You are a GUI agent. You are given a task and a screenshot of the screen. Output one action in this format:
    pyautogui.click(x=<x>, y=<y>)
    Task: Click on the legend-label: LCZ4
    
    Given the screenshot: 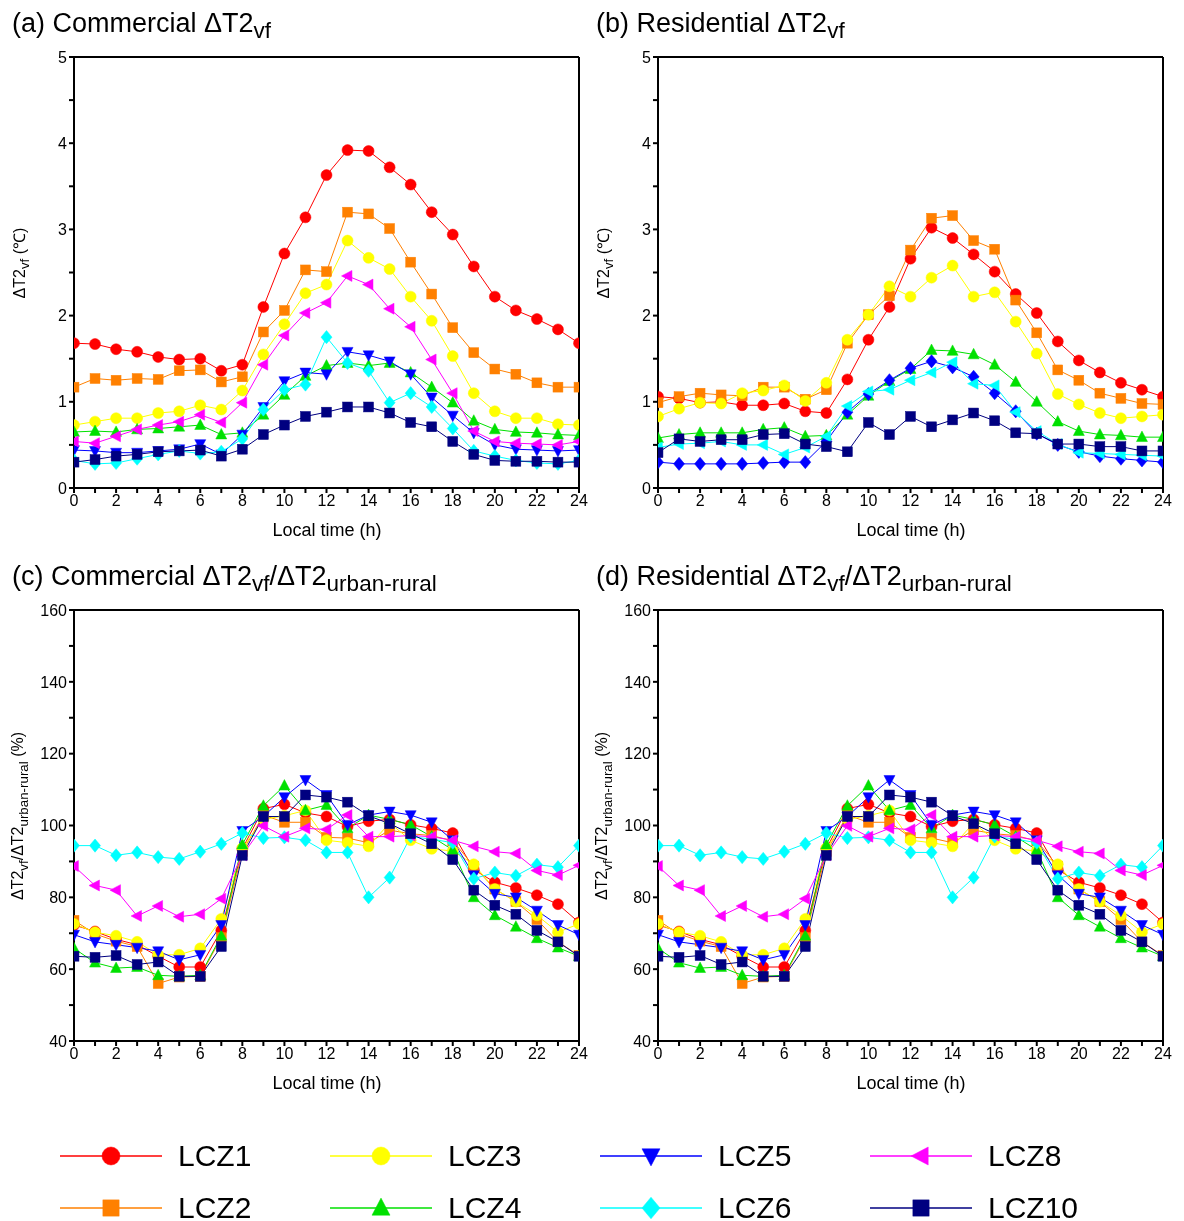 What is the action you would take?
    pyautogui.click(x=485, y=1206)
    